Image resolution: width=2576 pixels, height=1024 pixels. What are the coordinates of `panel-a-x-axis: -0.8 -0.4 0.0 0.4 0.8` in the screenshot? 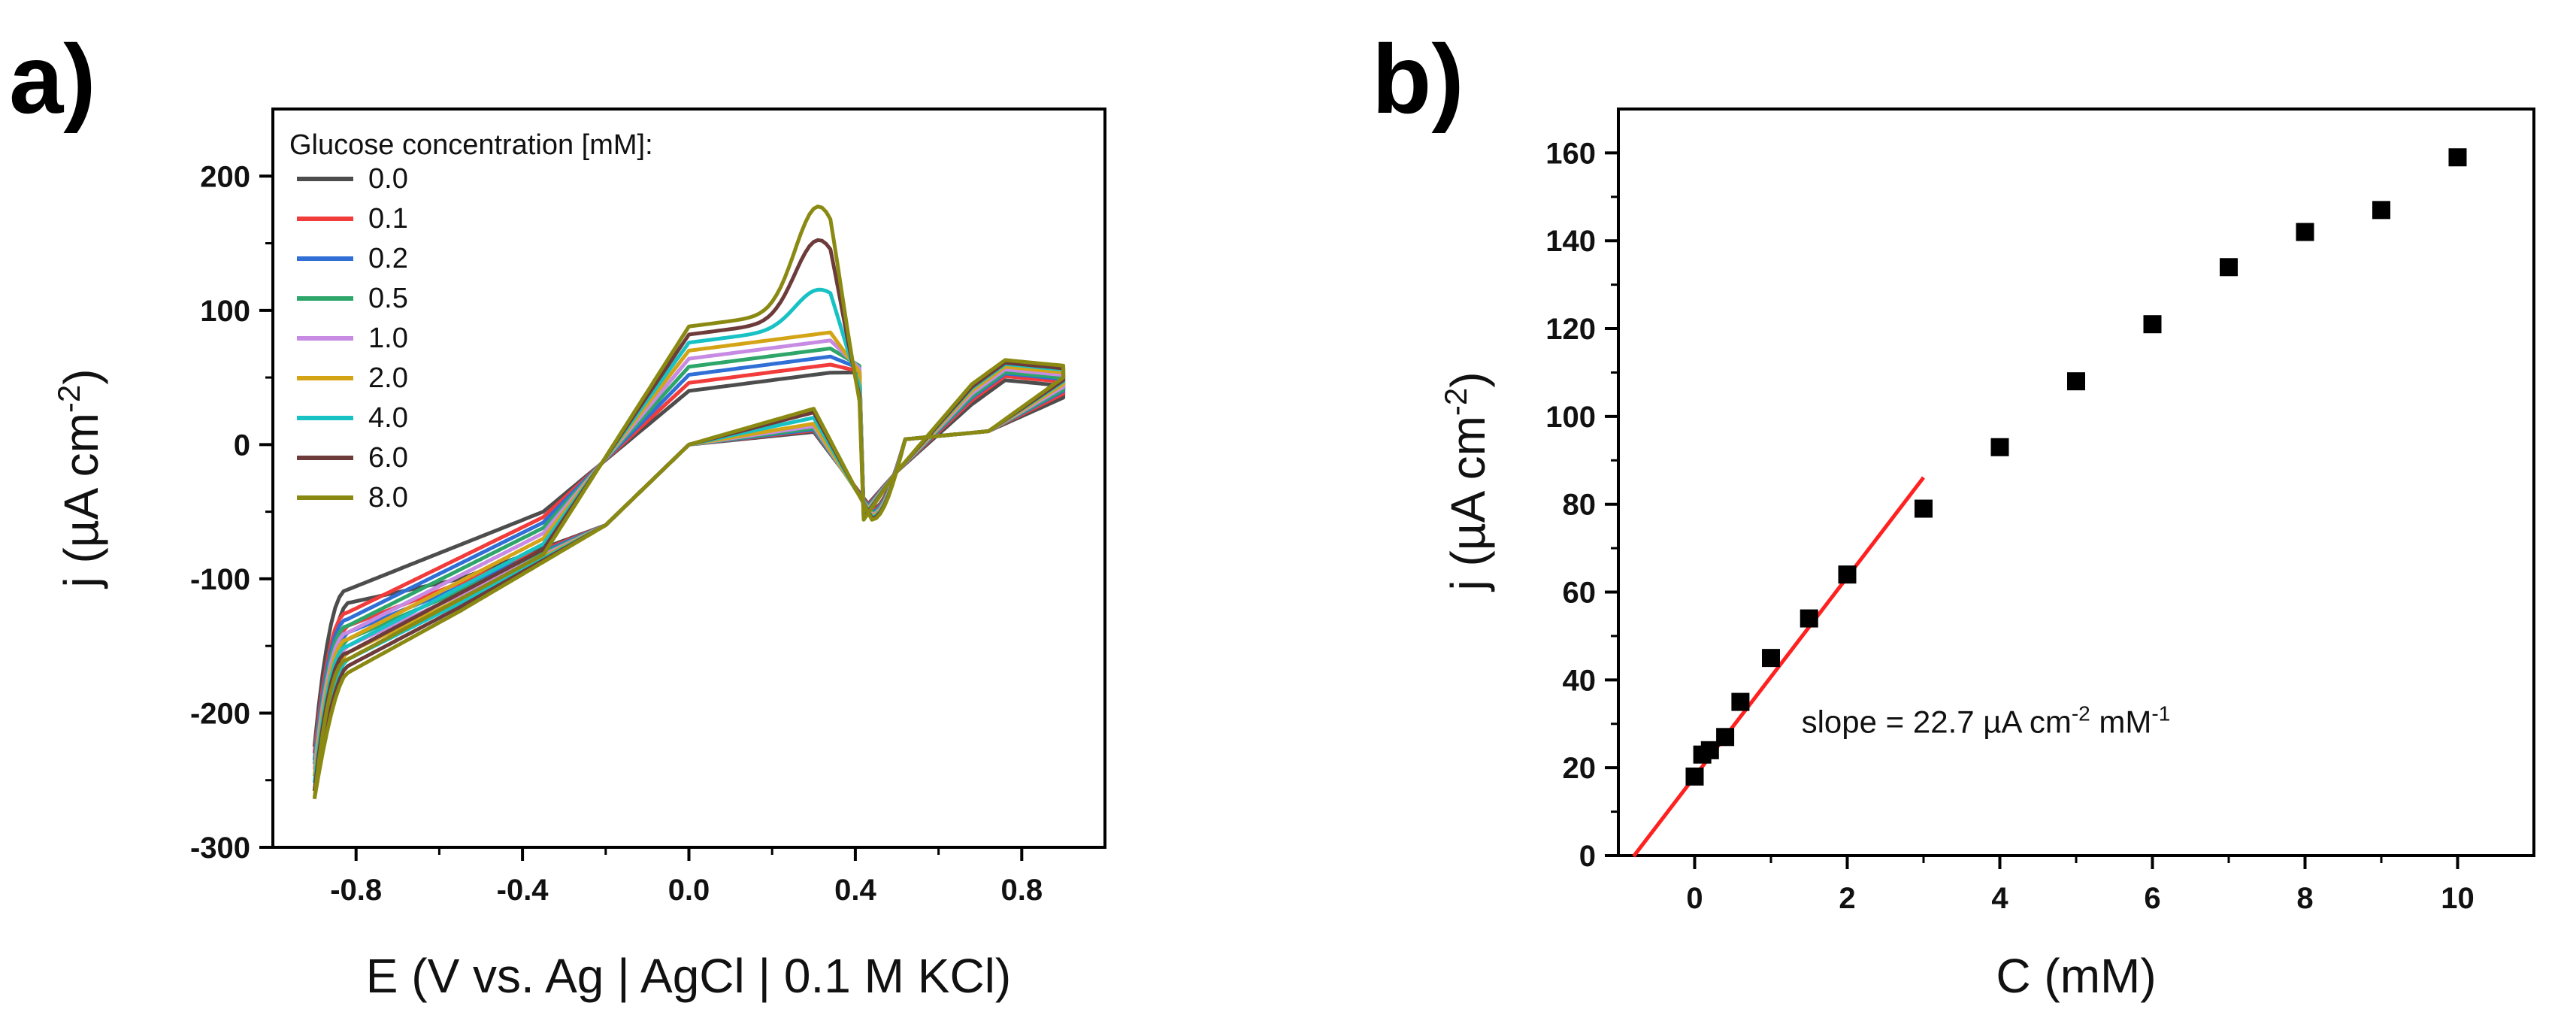 It's located at (686, 877).